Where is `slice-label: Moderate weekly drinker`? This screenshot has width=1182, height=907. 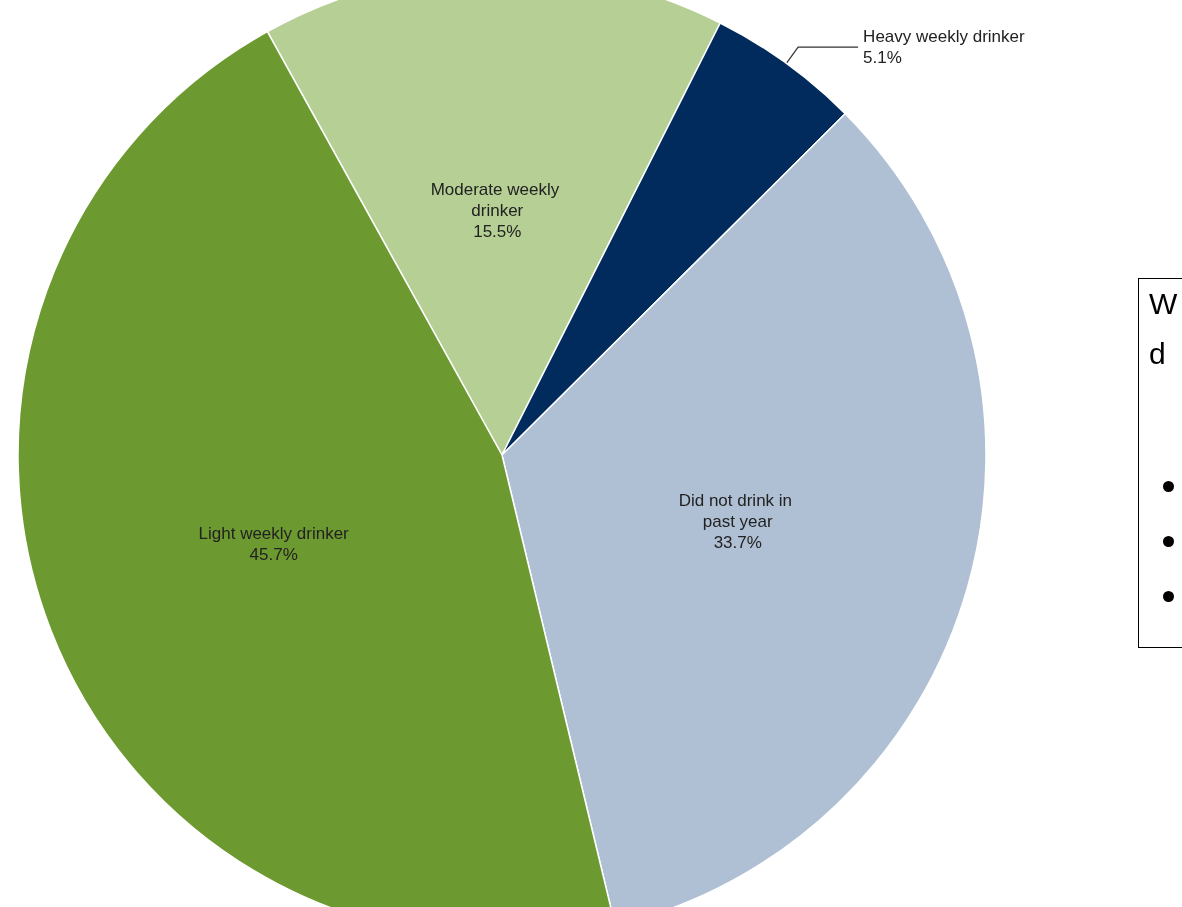 slice-label: Moderate weekly drinker is located at coordinates (497, 199).